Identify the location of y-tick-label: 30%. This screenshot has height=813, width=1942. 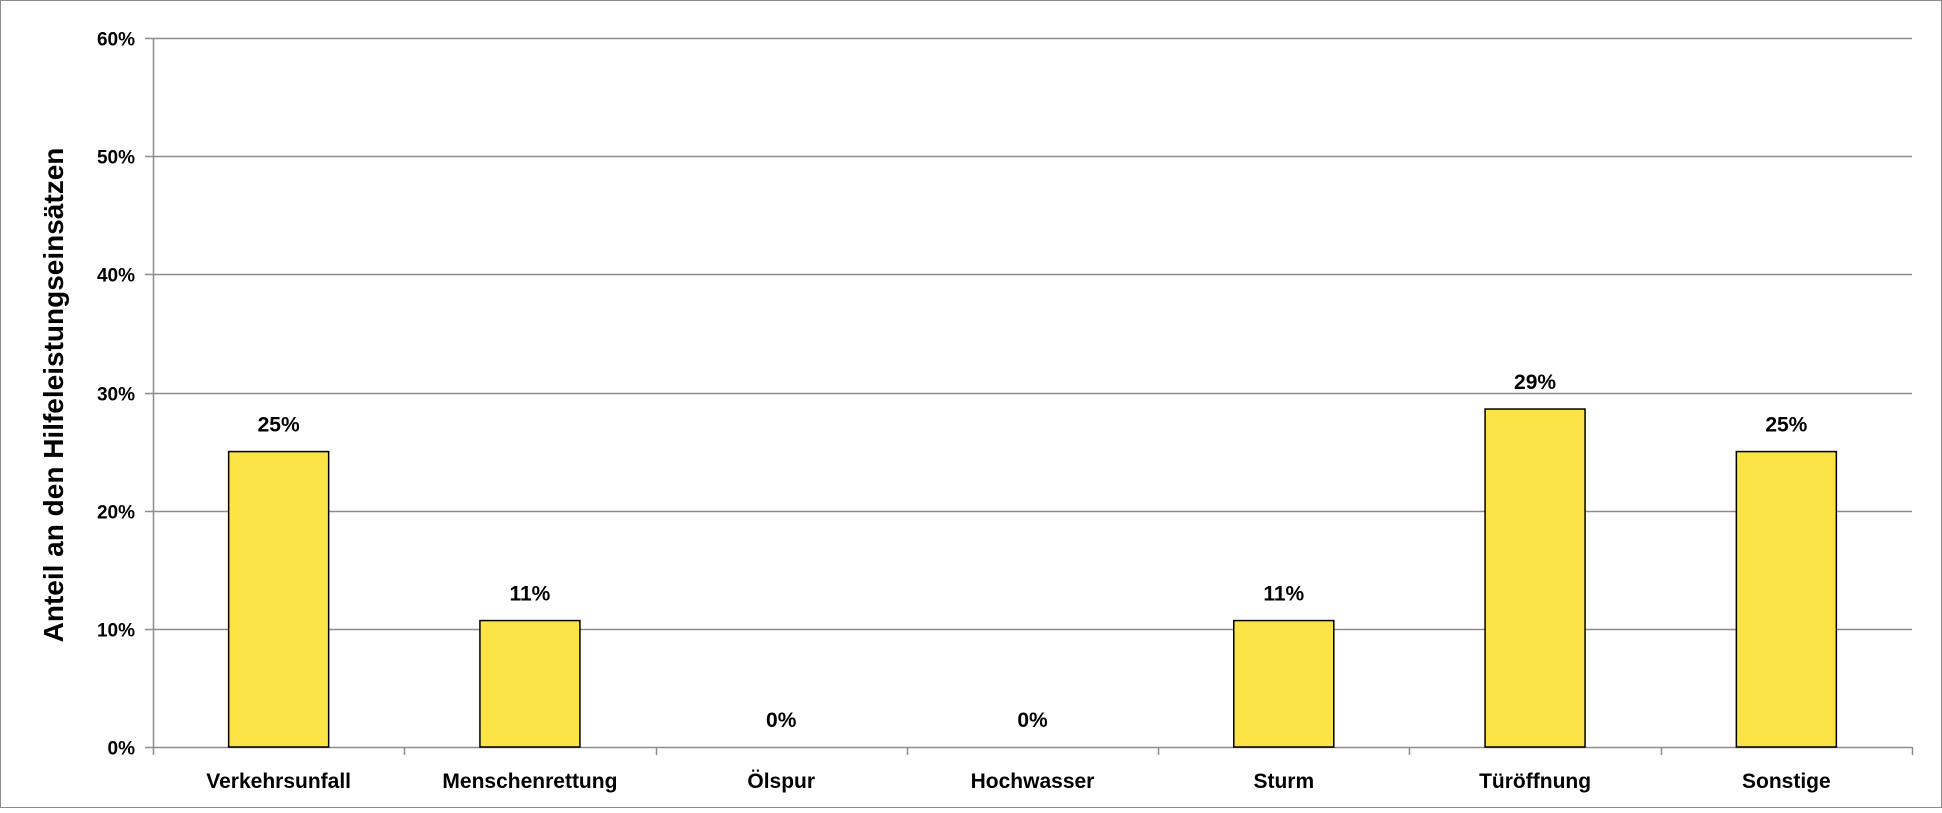
(116, 395).